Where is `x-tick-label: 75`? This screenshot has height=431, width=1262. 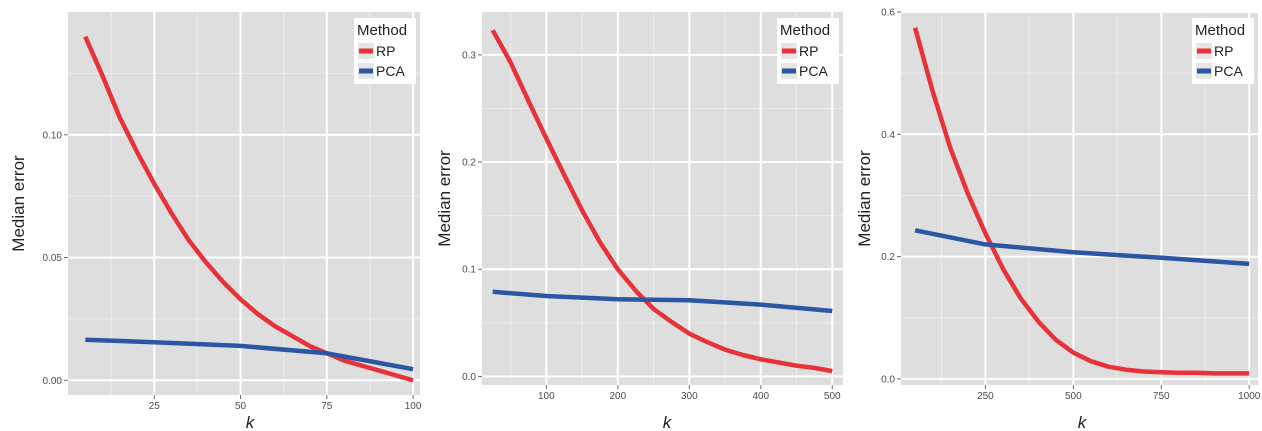
x-tick-label: 75 is located at coordinates (327, 406).